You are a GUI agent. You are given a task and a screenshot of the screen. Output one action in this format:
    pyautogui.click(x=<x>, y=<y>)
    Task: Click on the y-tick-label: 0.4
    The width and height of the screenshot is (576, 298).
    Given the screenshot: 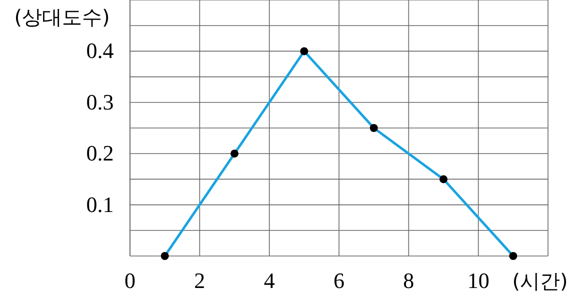 What is the action you would take?
    pyautogui.click(x=100, y=51)
    